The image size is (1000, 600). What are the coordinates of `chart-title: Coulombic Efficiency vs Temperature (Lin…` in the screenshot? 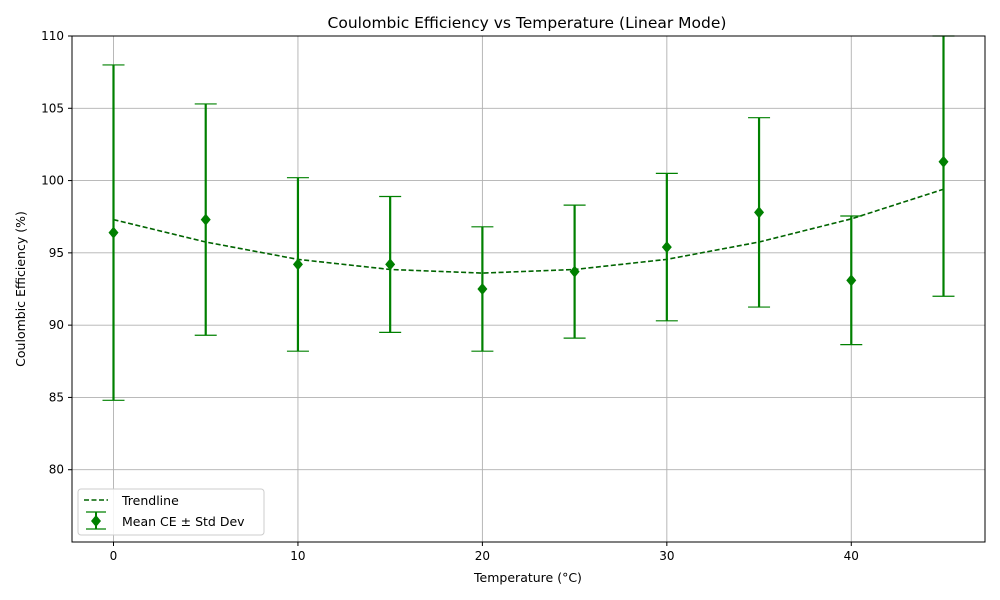 It's located at (527, 23).